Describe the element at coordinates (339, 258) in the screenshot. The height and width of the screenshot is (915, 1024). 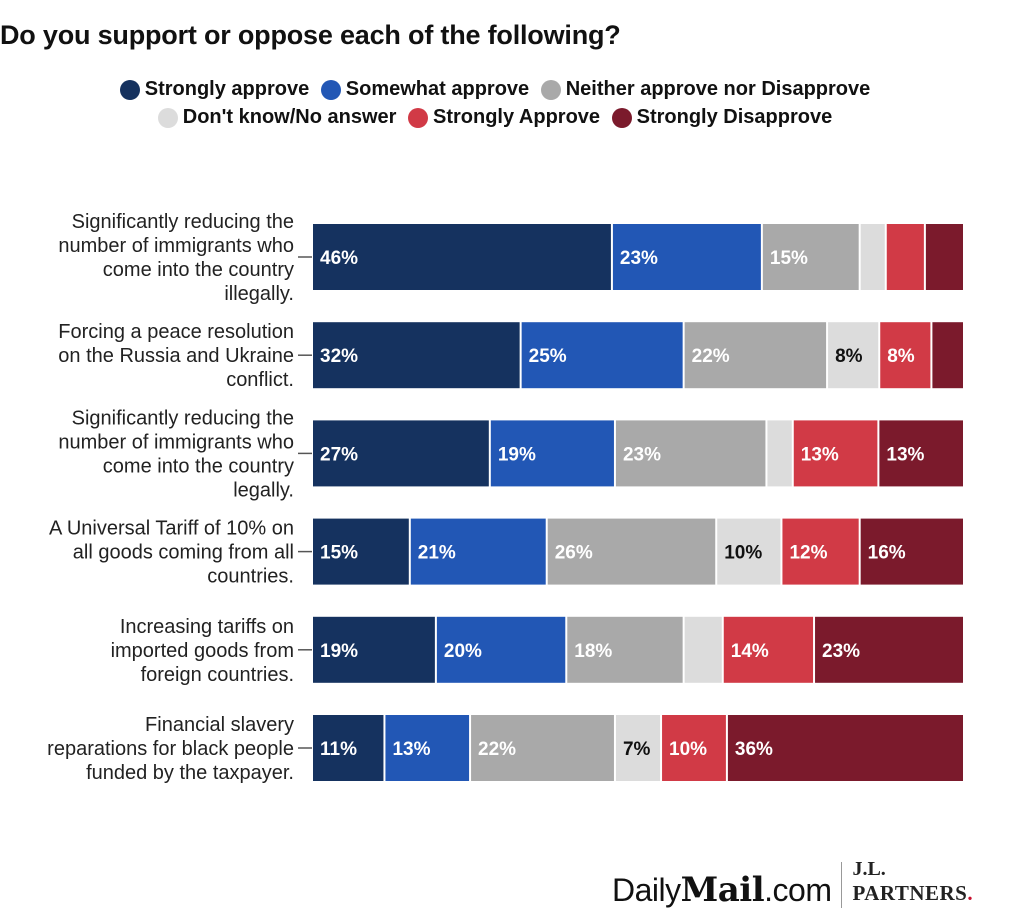
I see `data-label: 46%` at that location.